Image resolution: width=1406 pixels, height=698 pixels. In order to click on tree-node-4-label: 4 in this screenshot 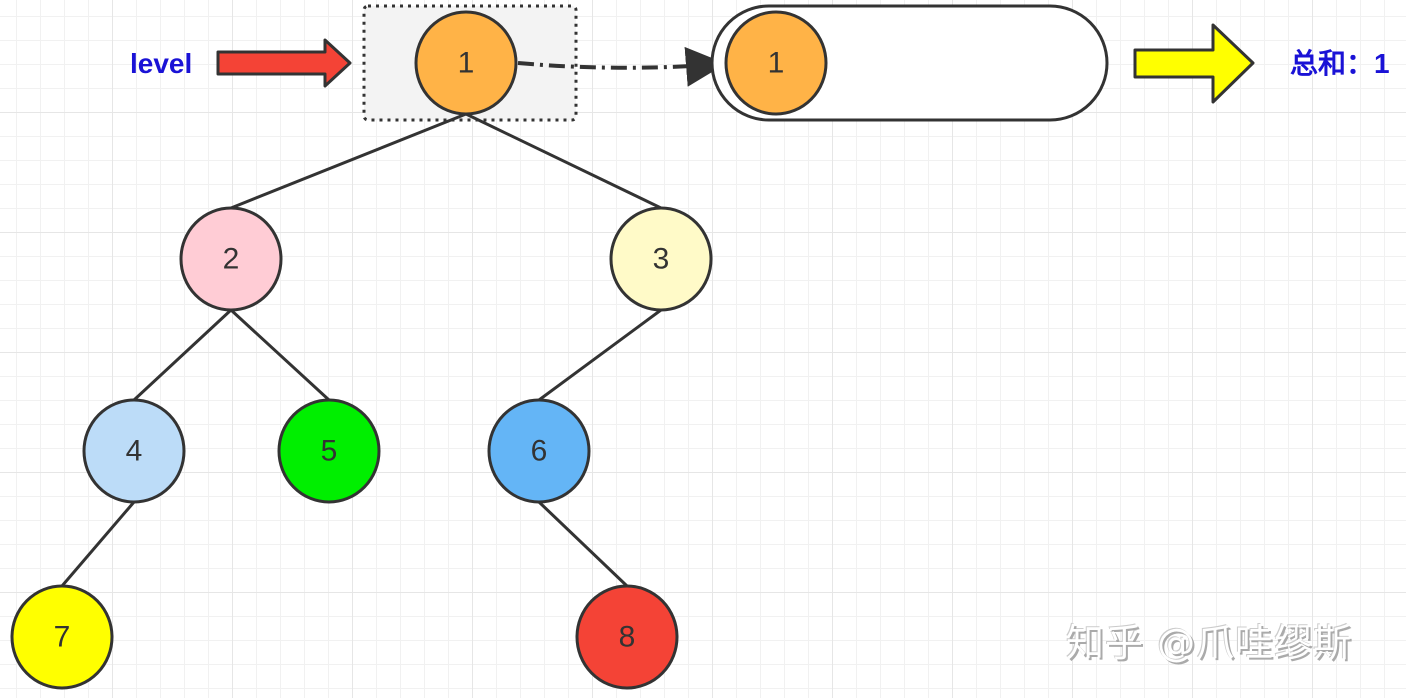, I will do `click(134, 451)`.